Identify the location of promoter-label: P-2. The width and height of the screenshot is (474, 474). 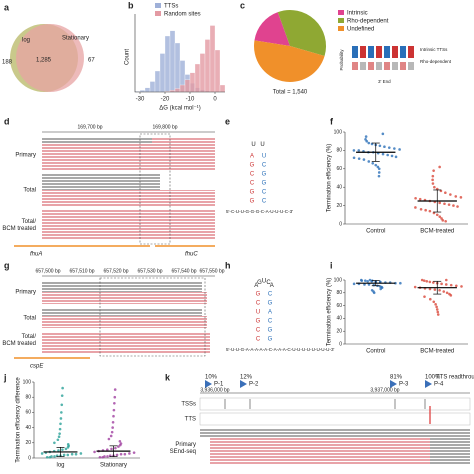
(254, 385).